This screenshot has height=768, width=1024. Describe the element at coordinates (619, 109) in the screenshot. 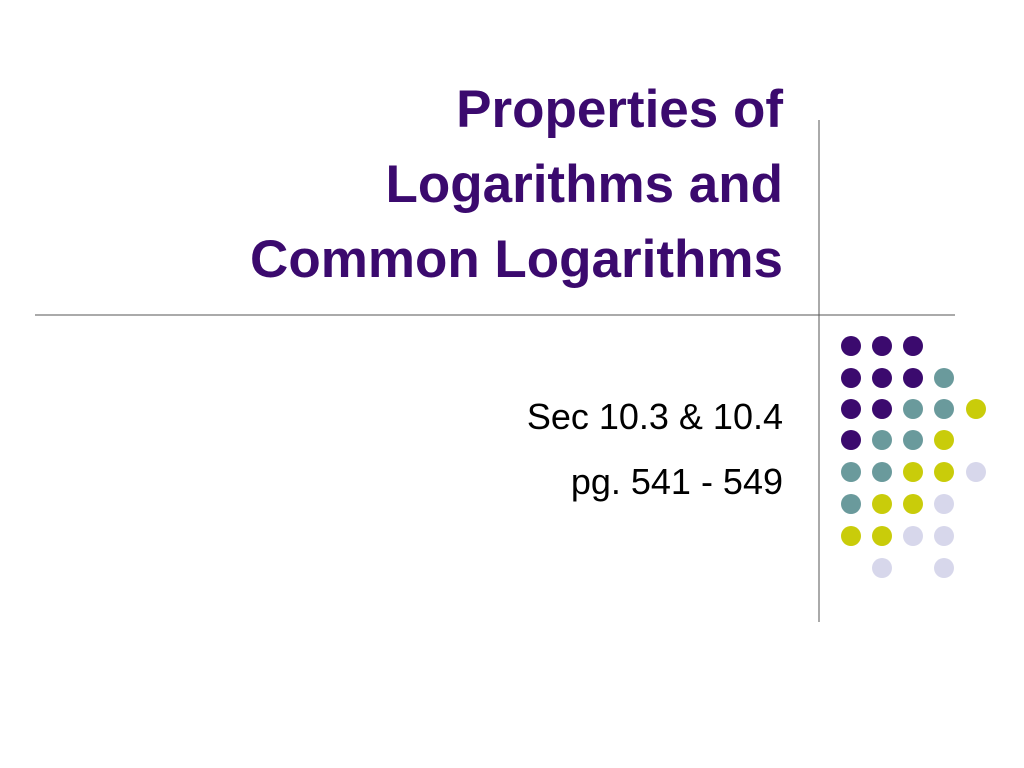

I see `title-line: Properties of` at that location.